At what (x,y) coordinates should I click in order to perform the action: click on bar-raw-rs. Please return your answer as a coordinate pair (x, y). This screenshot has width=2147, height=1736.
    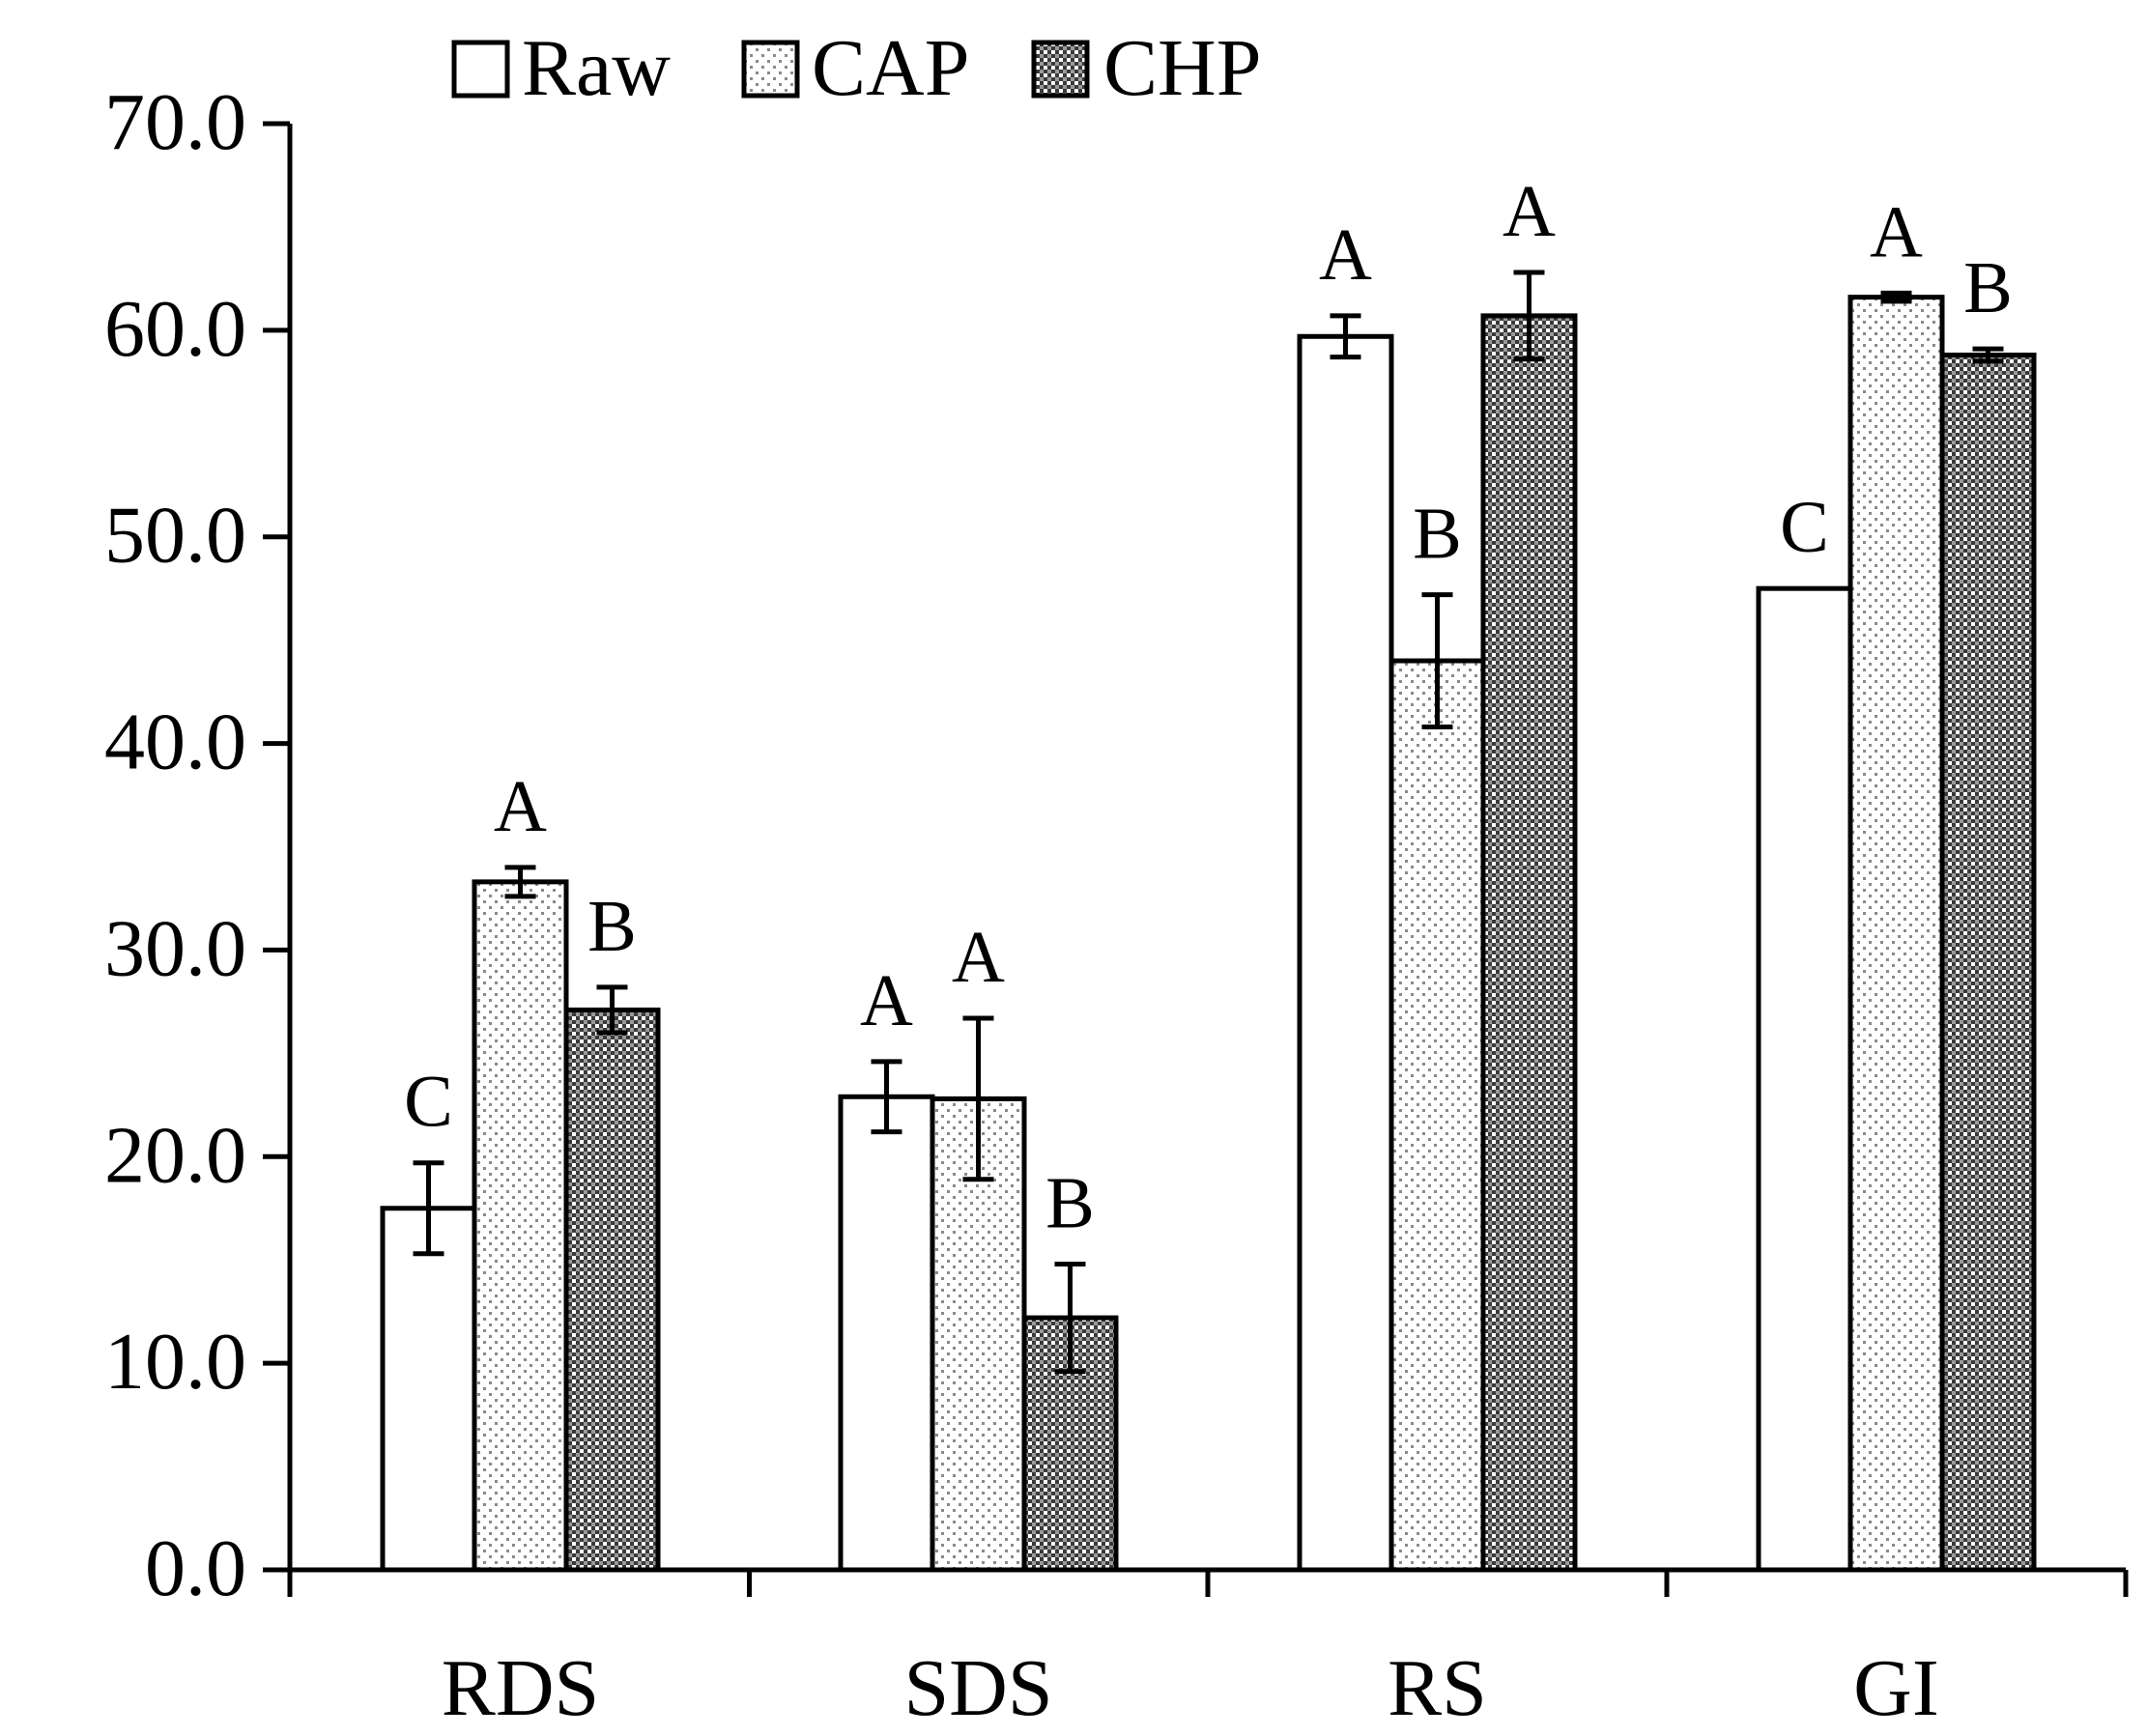
    Looking at the image, I should click on (1345, 953).